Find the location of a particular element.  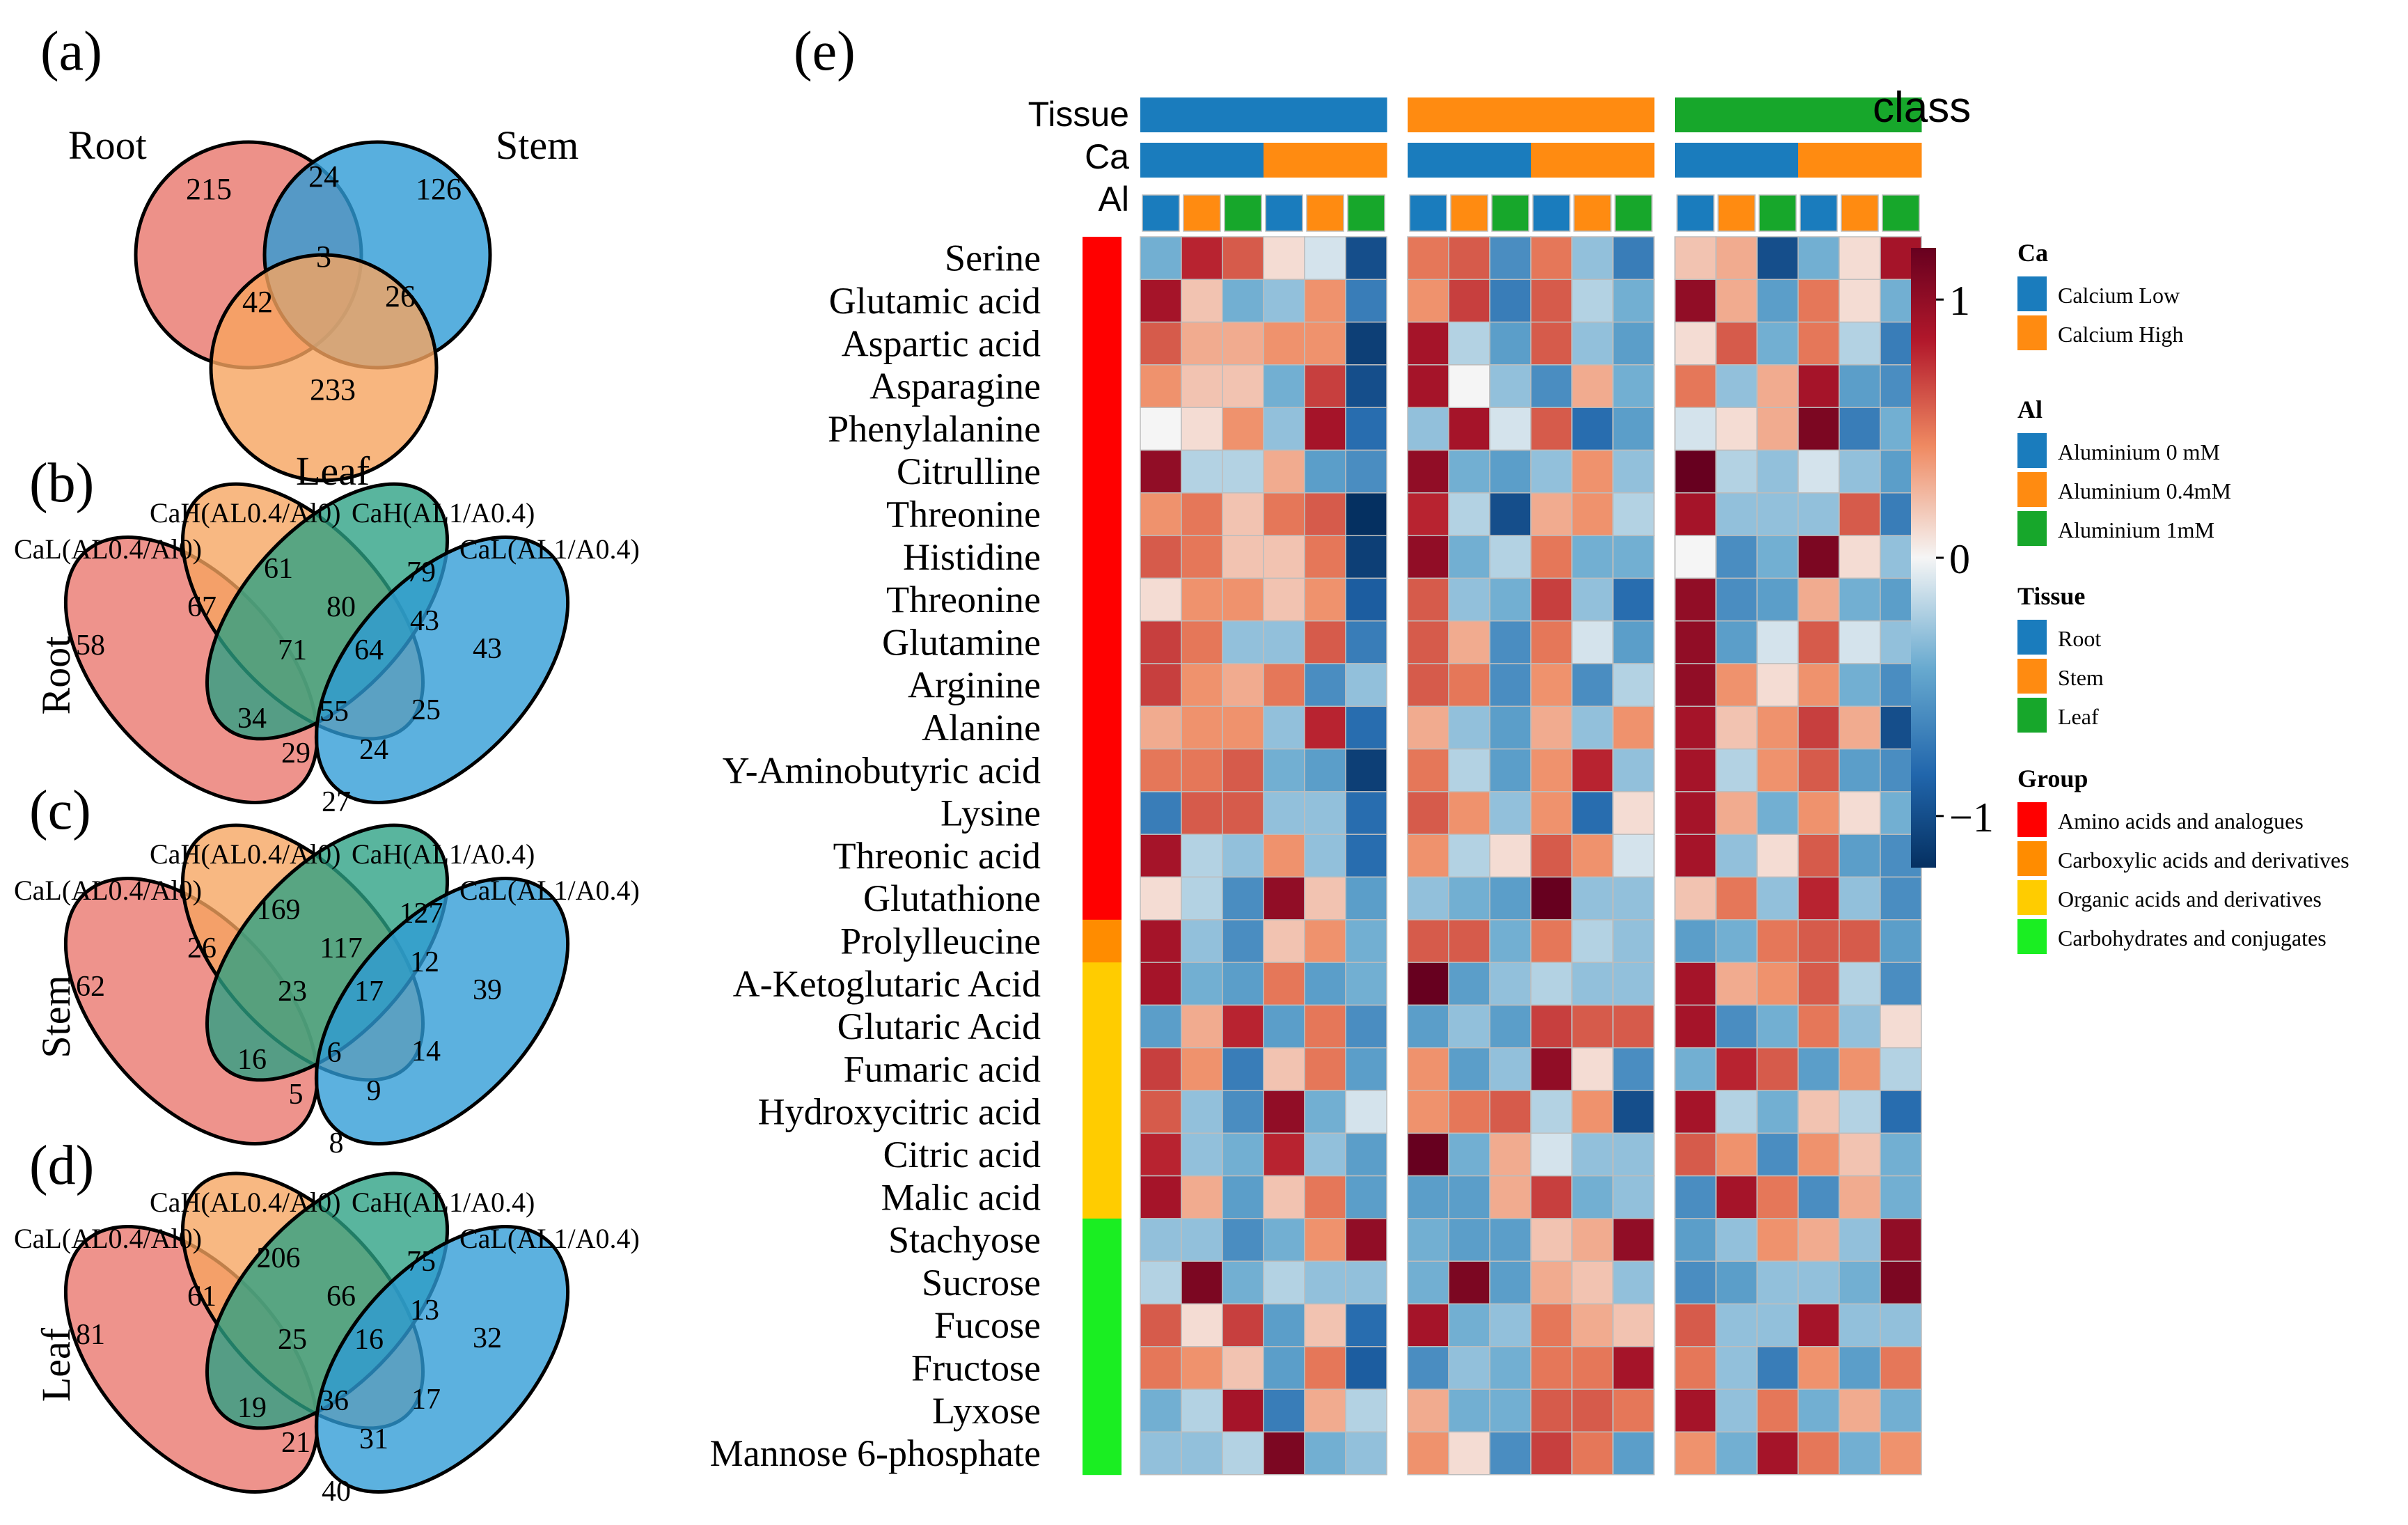

heatmap-cell-r1-c13 is located at coordinates (1736, 301).